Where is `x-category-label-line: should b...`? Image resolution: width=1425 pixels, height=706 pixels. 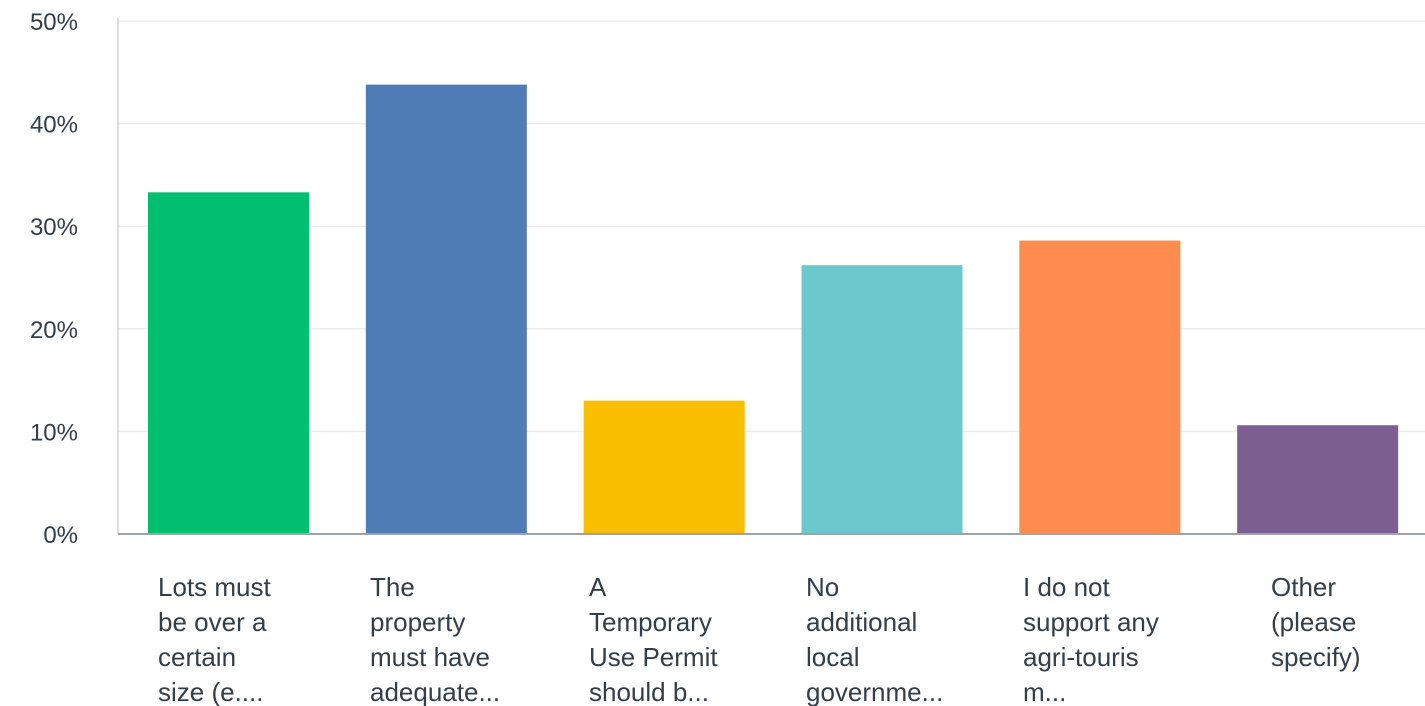
x-category-label-line: should b... is located at coordinates (649, 691).